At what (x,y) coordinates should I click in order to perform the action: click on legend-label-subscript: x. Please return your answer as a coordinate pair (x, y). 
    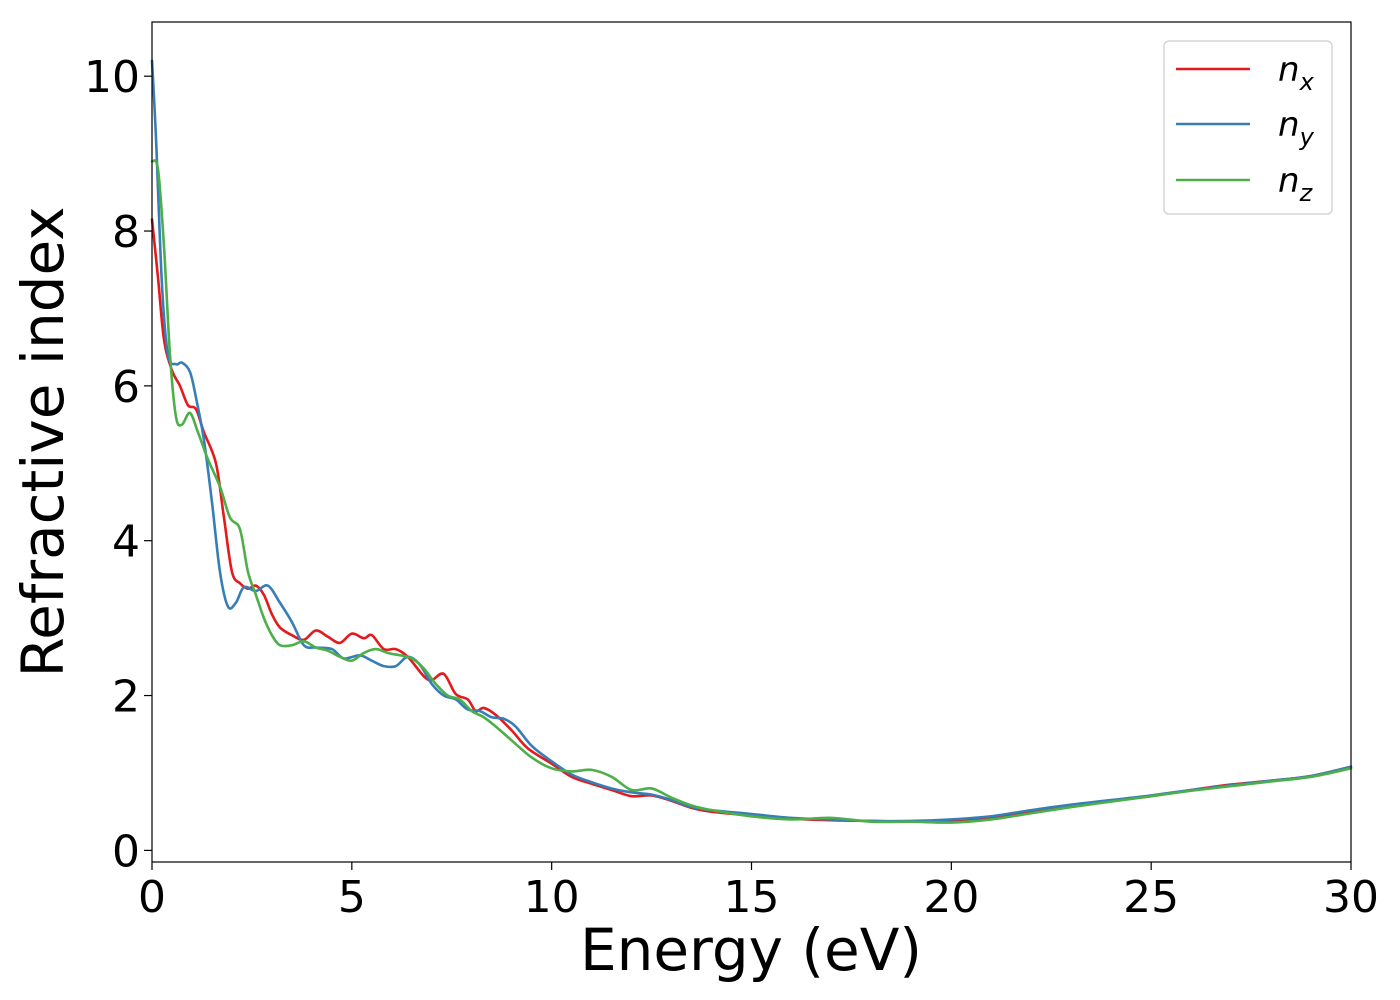
    Looking at the image, I should click on (1307, 82).